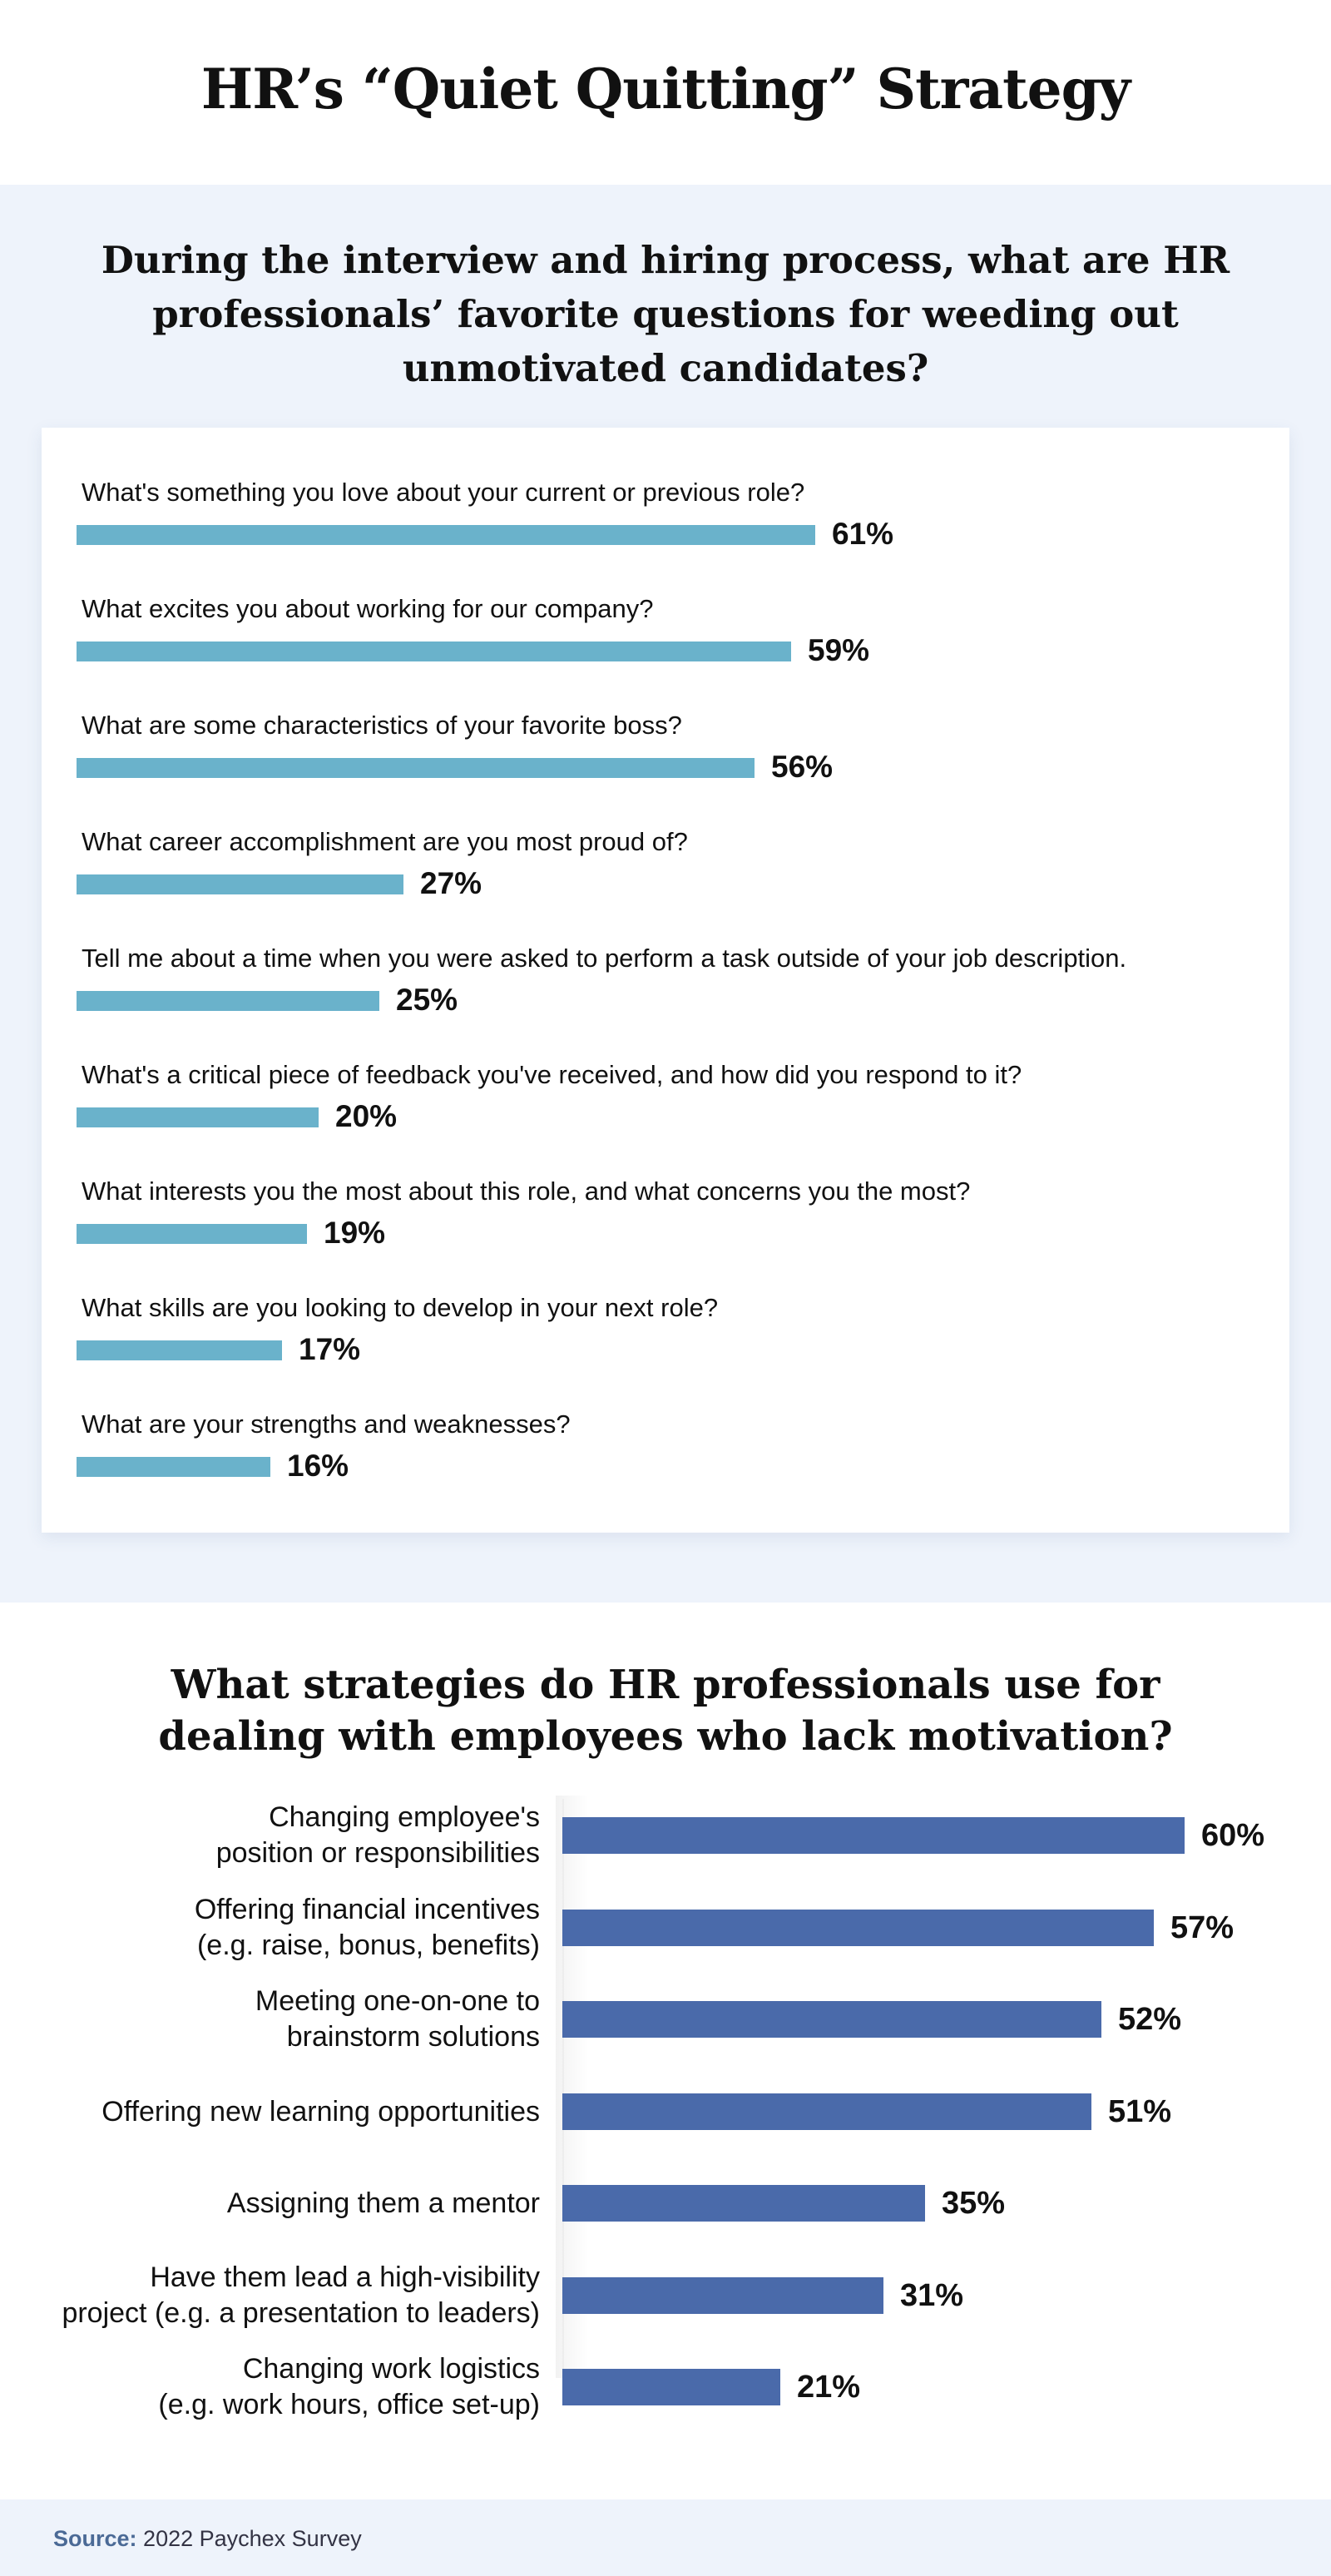 Image resolution: width=1331 pixels, height=2576 pixels. Describe the element at coordinates (665, 2537) in the screenshot. I see `footer: Source: 2022 Paychex Survey` at that location.